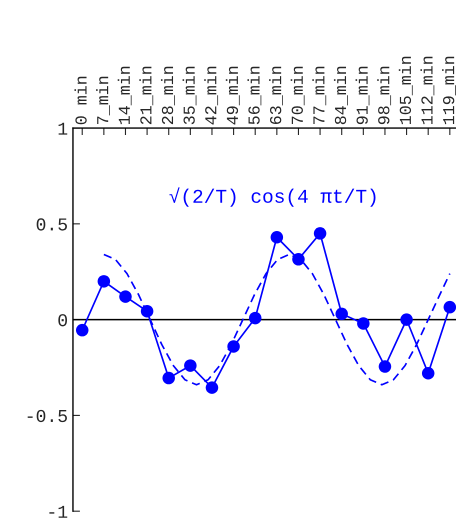  What do you see at coordinates (363, 95) in the screenshot?
I see `x-tick-label: 91_min` at bounding box center [363, 95].